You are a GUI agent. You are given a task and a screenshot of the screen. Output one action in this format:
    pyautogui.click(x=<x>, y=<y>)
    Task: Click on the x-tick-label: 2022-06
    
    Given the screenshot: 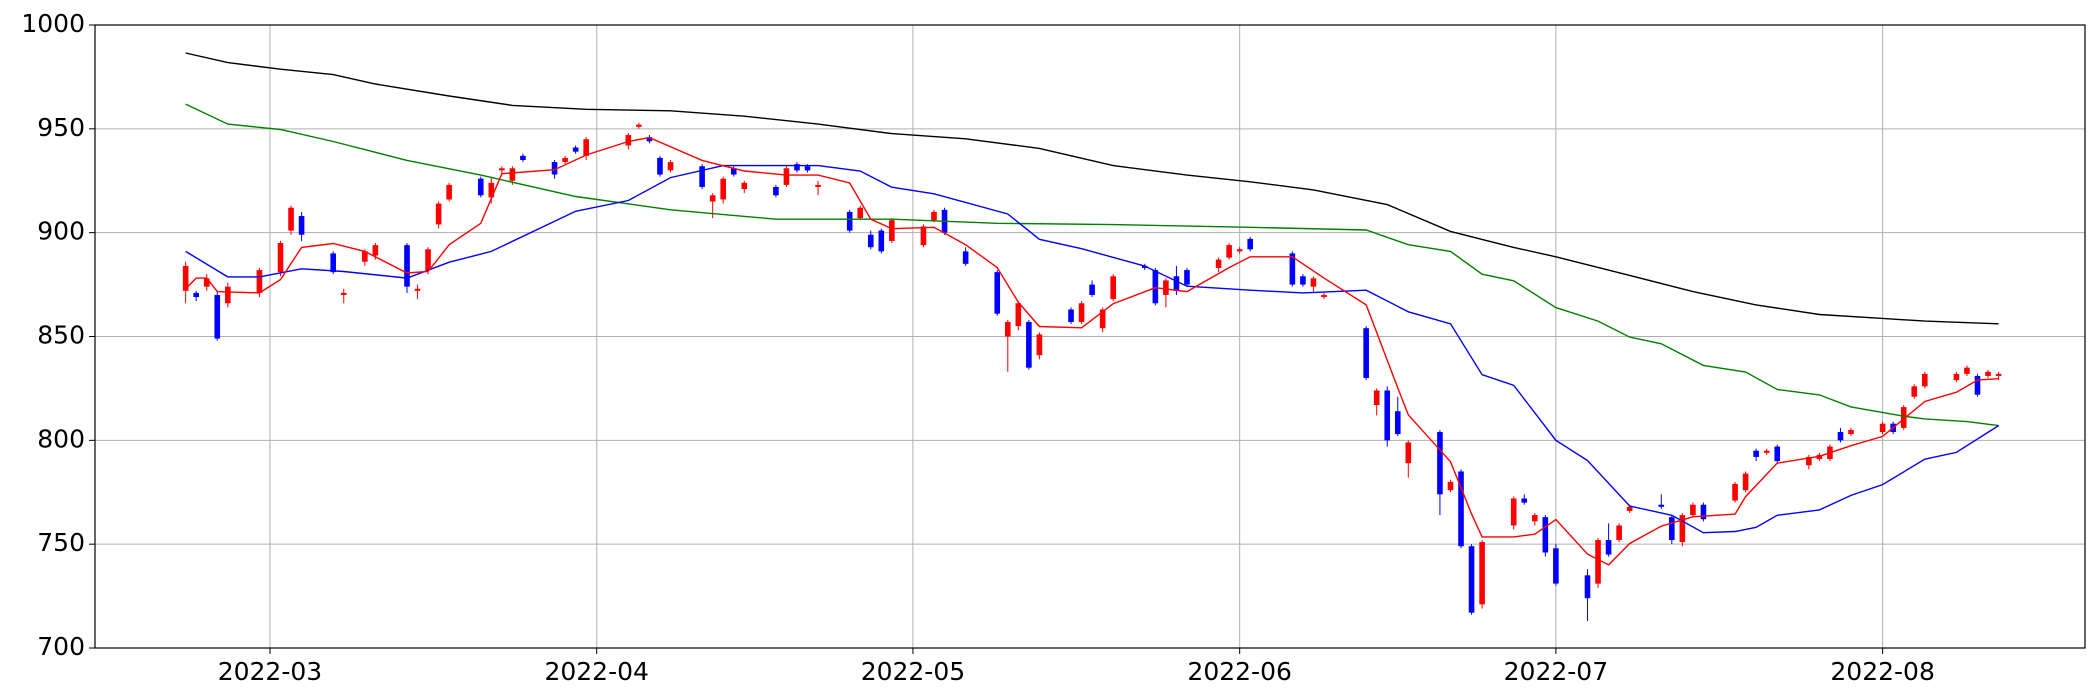 What is the action you would take?
    pyautogui.click(x=1239, y=671)
    